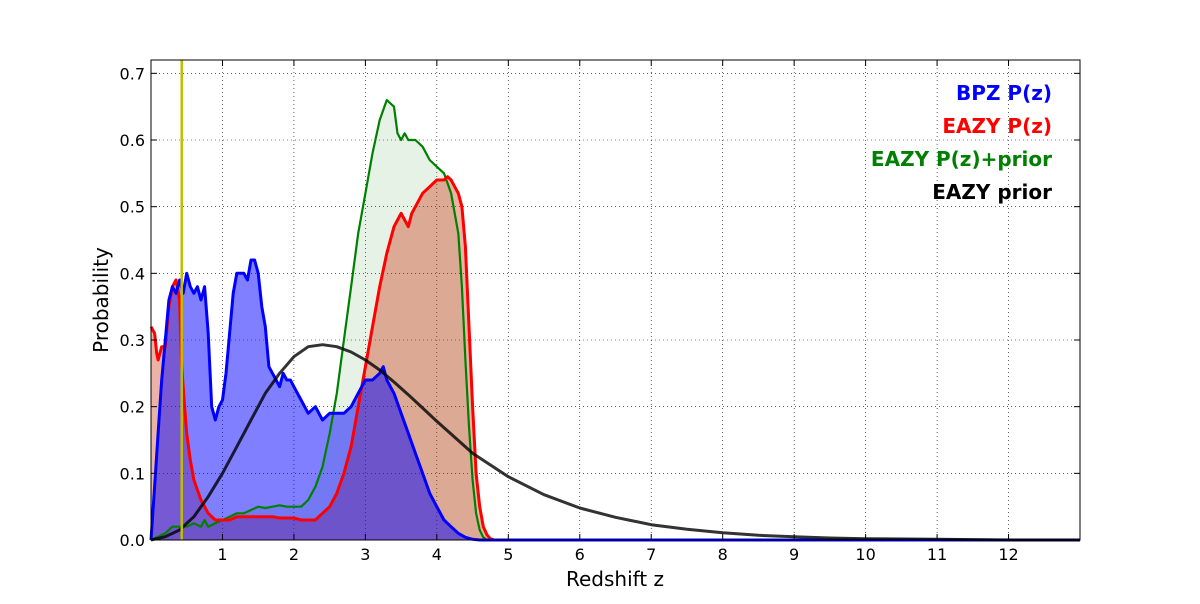  Describe the element at coordinates (132, 340) in the screenshot. I see `y-tick-label: 0.3` at that location.